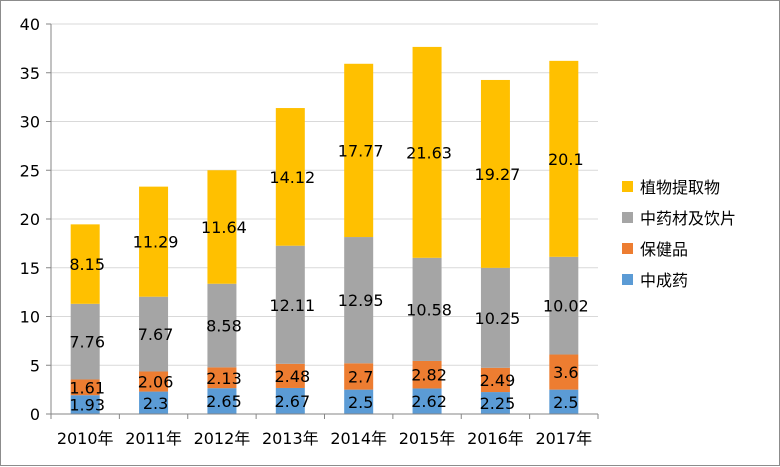  I want to click on x-tick-label: 2011年, so click(153, 438).